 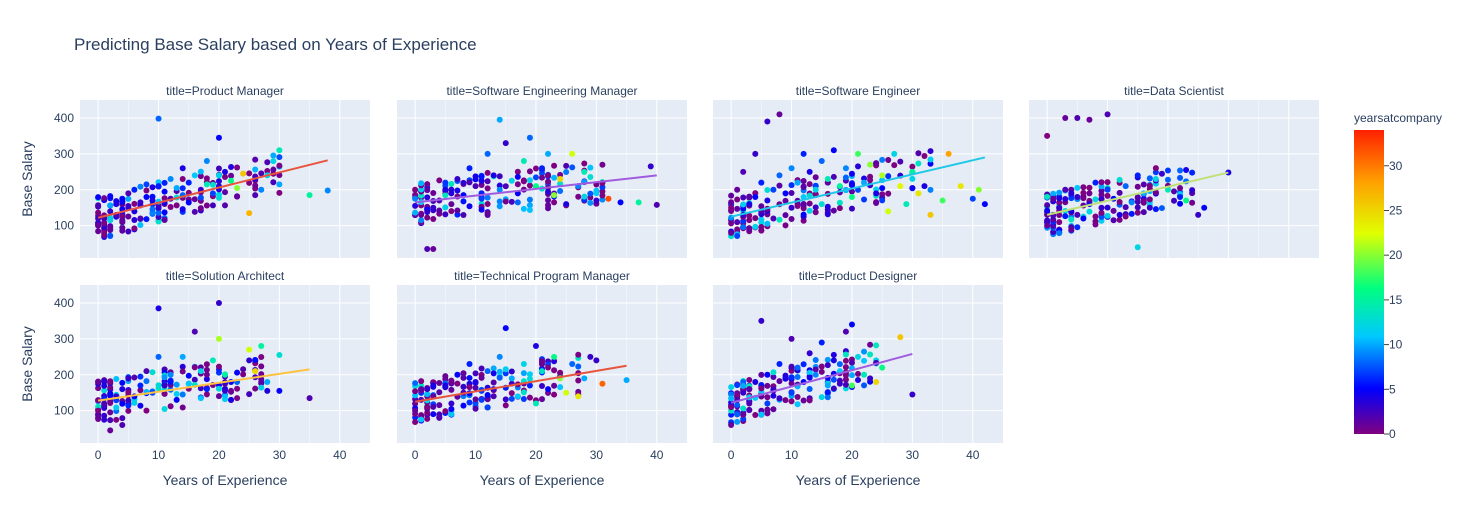 I want to click on y-tick-label: 200, so click(x=64, y=190).